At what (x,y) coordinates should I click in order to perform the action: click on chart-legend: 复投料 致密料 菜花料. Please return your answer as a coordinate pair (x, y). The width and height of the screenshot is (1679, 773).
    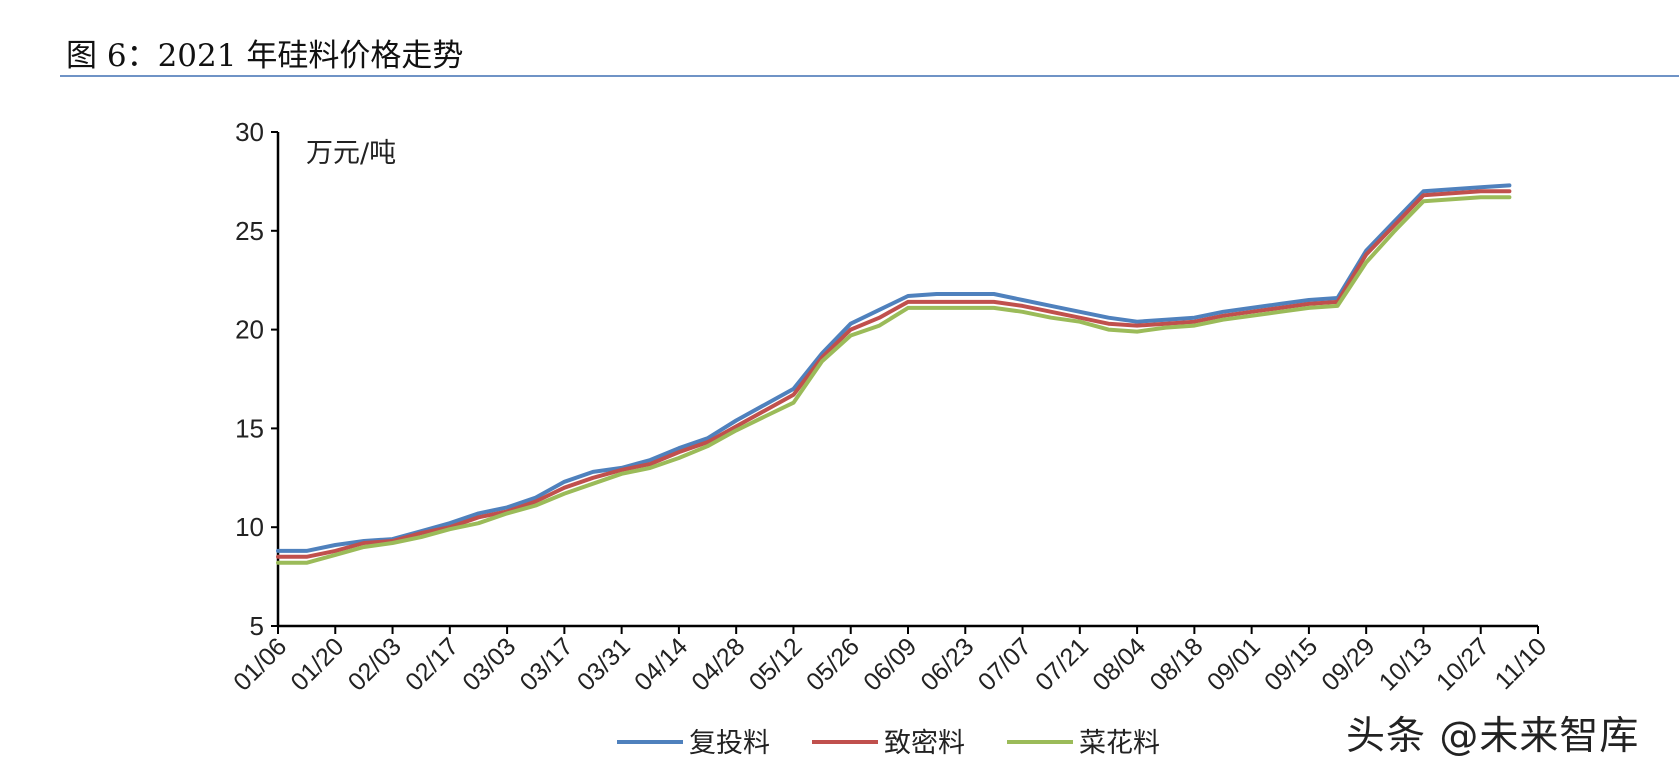
    Looking at the image, I should click on (888, 743).